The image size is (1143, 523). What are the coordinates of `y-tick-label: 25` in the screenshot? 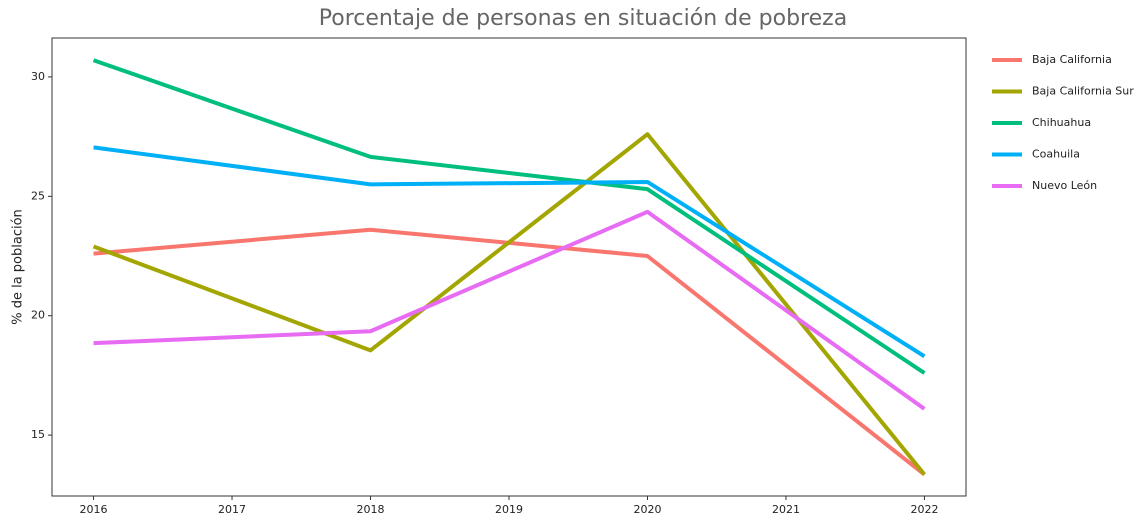 It's located at (38, 195).